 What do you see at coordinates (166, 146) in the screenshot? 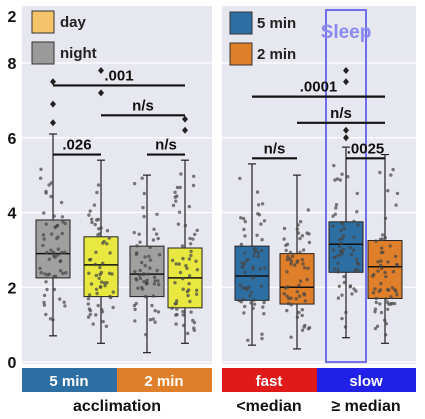
I see `significance-bracket: n/s` at bounding box center [166, 146].